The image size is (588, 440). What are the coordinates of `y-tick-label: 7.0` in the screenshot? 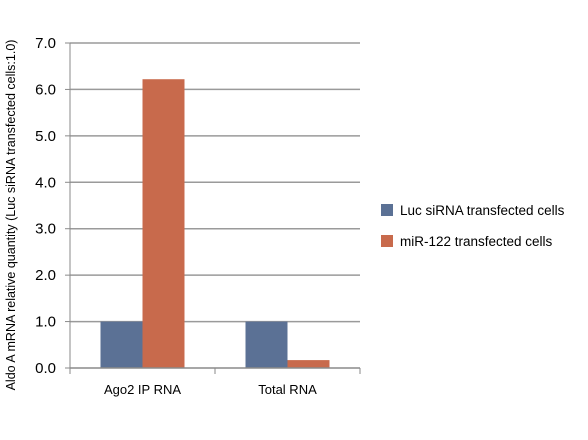 It's located at (45, 43).